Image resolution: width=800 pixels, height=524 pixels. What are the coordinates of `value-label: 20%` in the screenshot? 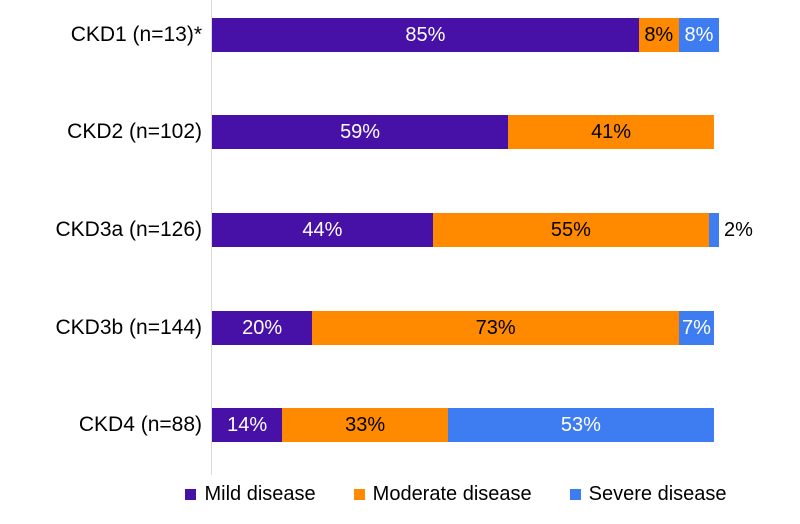 It's located at (262, 327).